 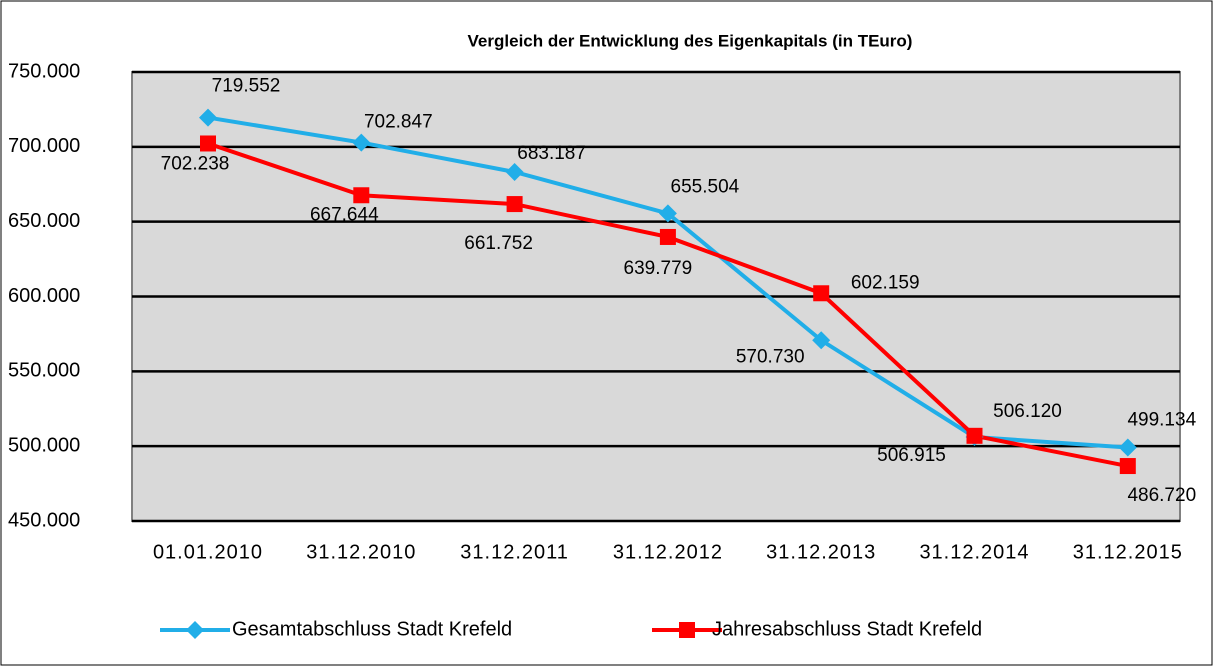 I want to click on data-label: 602.159, so click(x=885, y=282).